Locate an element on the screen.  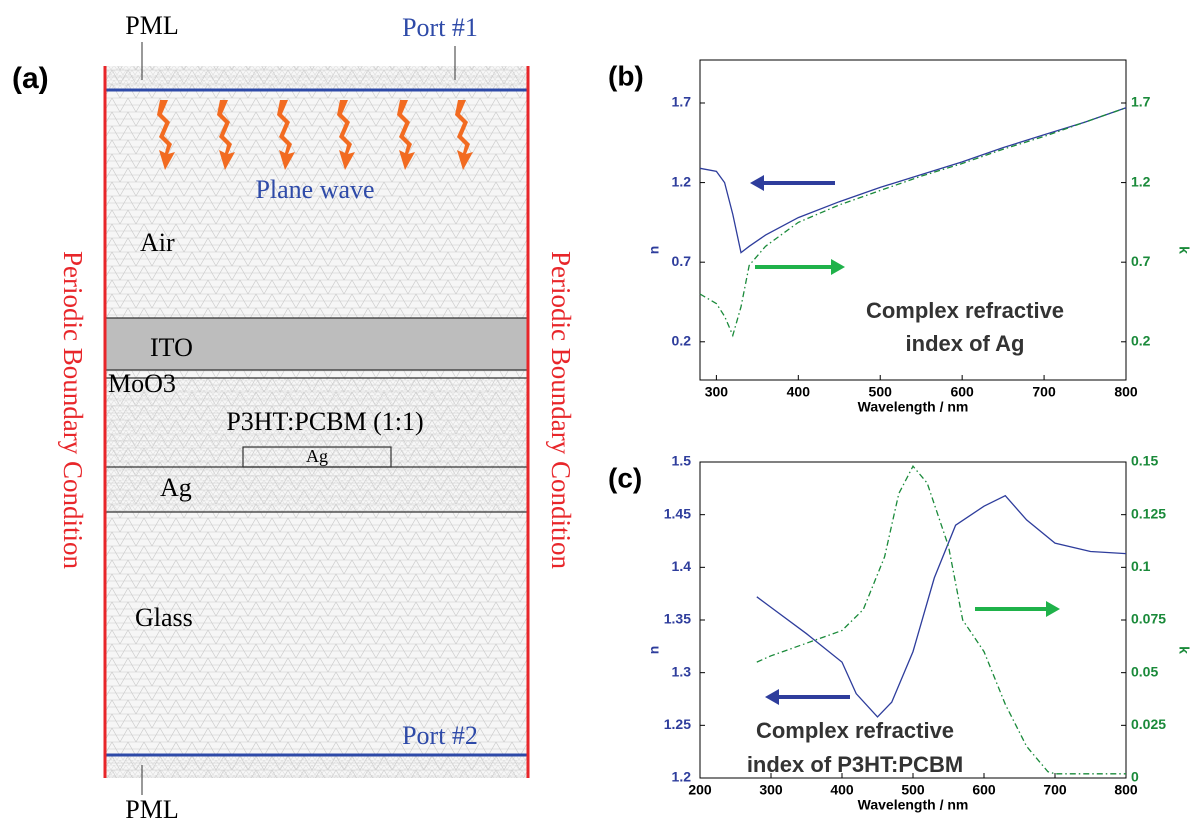
y2-tick-label: 1.2 is located at coordinates (1141, 181).